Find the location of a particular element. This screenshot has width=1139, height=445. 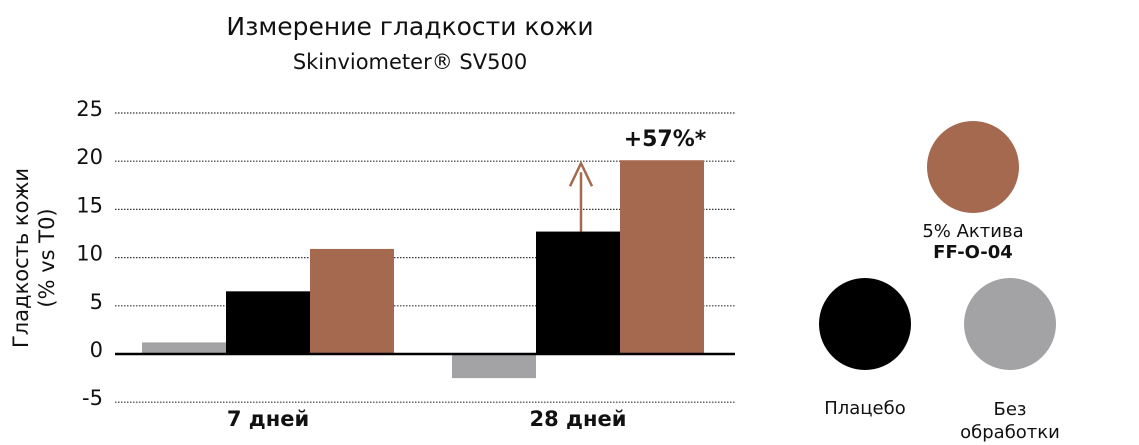

legend-label: Плацебо is located at coordinates (865, 408).